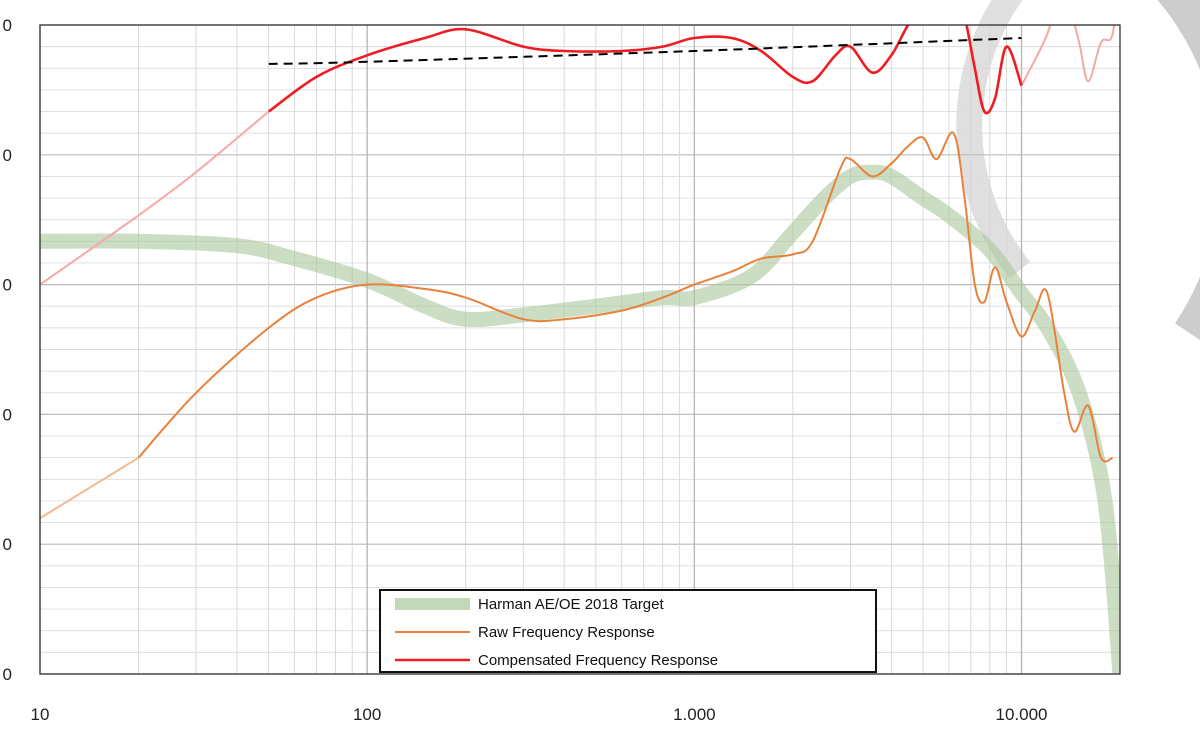 Image resolution: width=1200 pixels, height=734 pixels. I want to click on legend-item-compensated: Compensated Frequency Response, so click(556, 660).